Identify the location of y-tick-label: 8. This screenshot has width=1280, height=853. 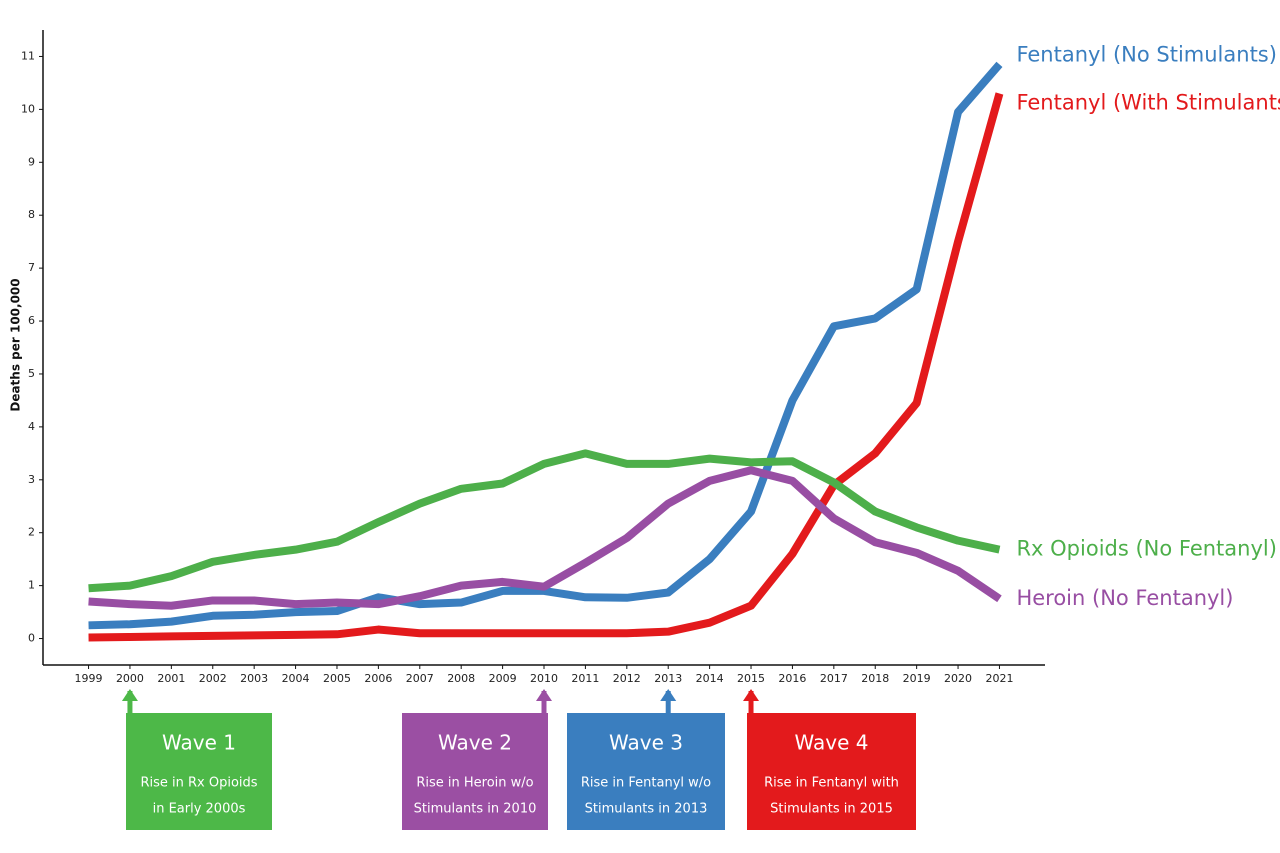
(31, 214).